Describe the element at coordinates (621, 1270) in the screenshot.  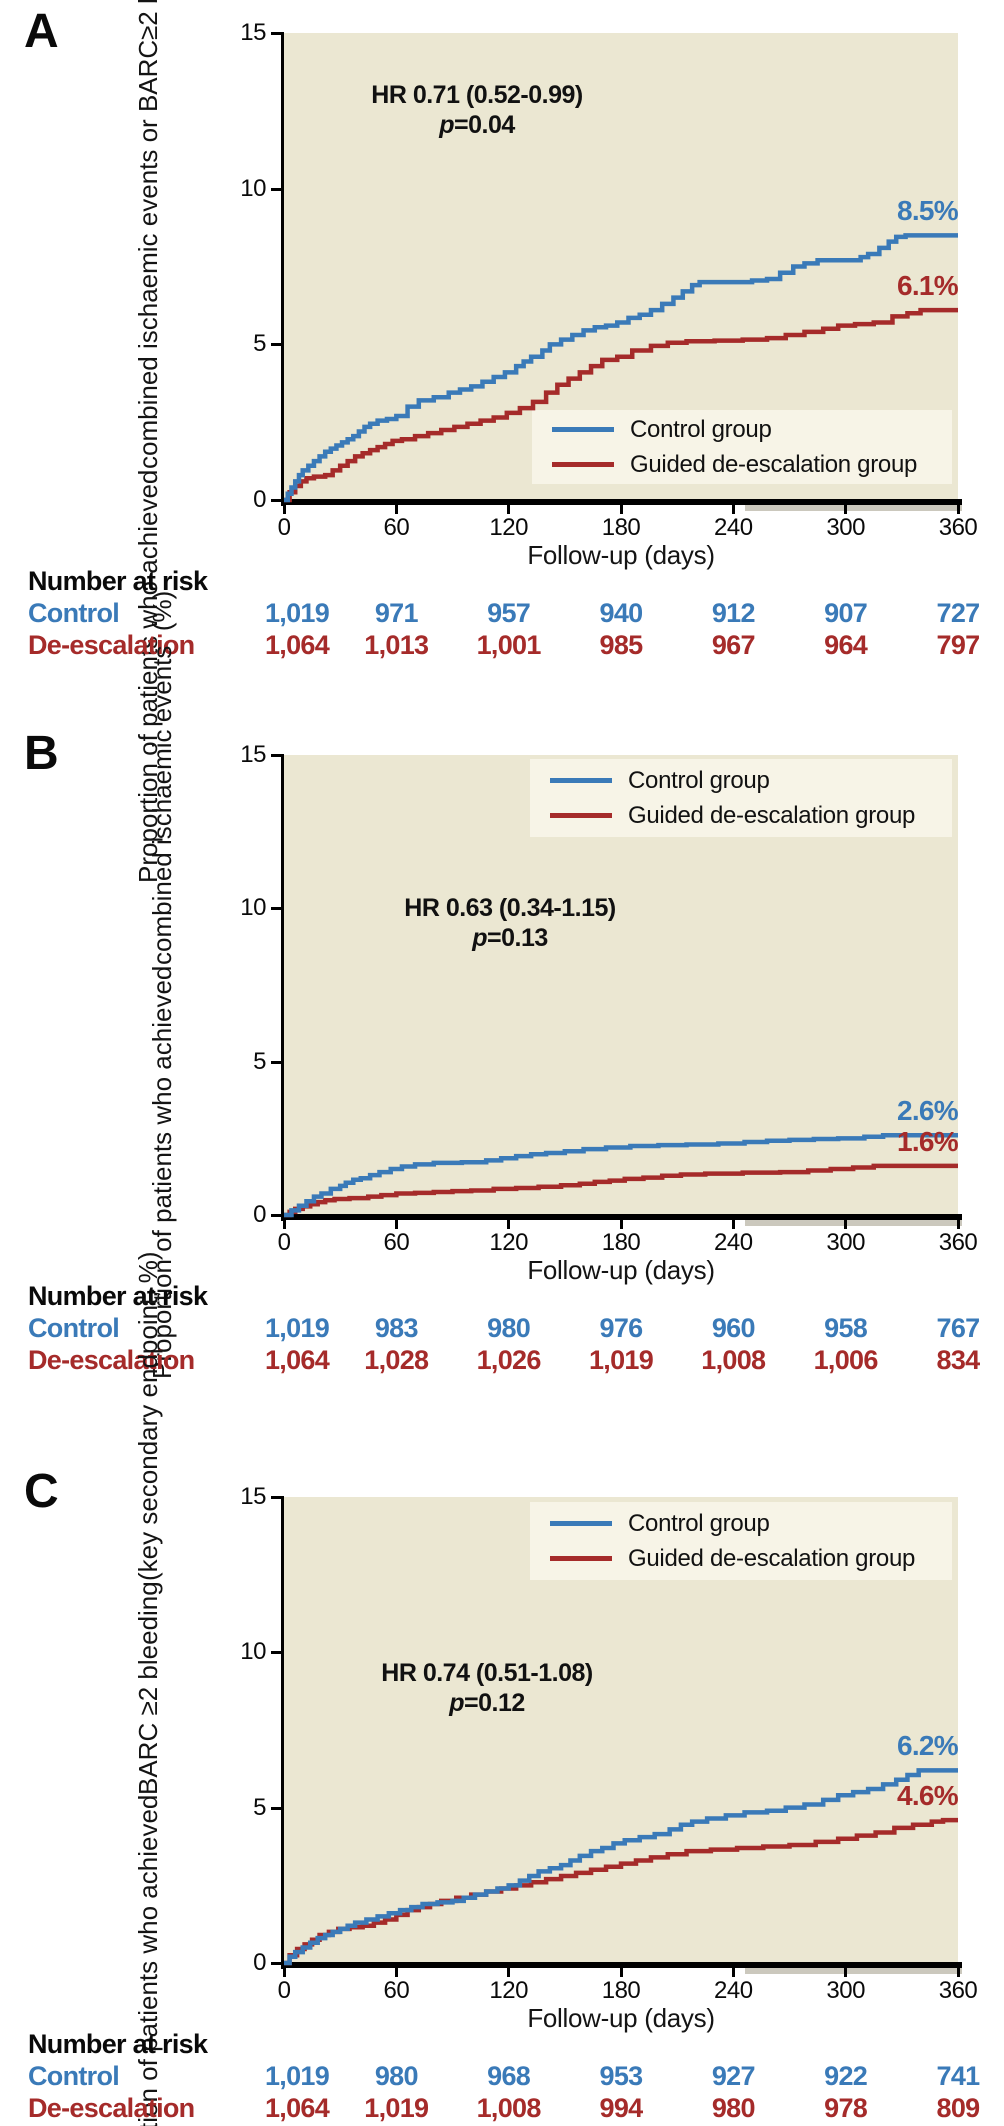
I see `panel-b-x-axis-title: Follow-up (days)` at that location.